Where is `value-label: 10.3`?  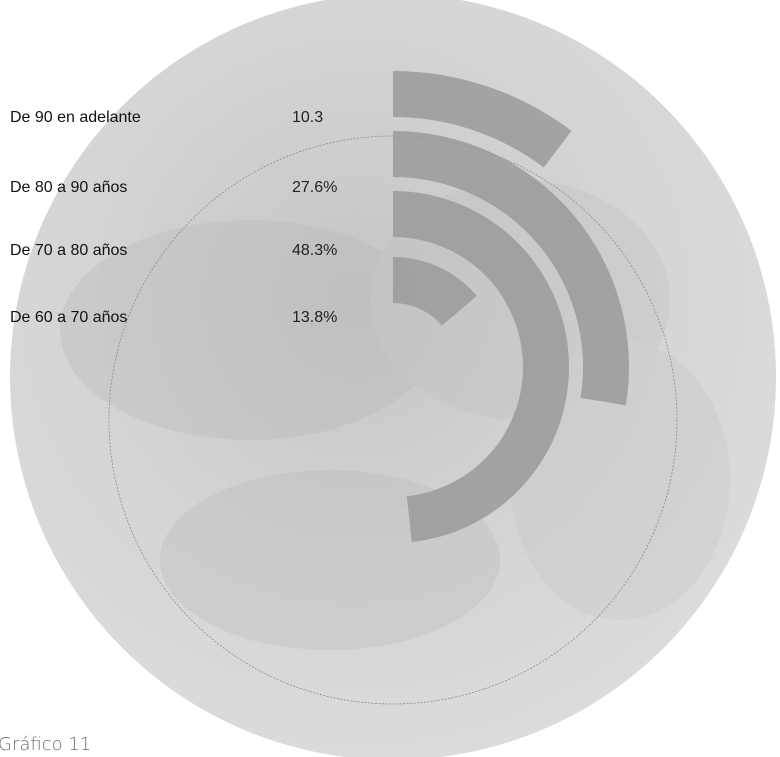 value-label: 10.3 is located at coordinates (308, 117).